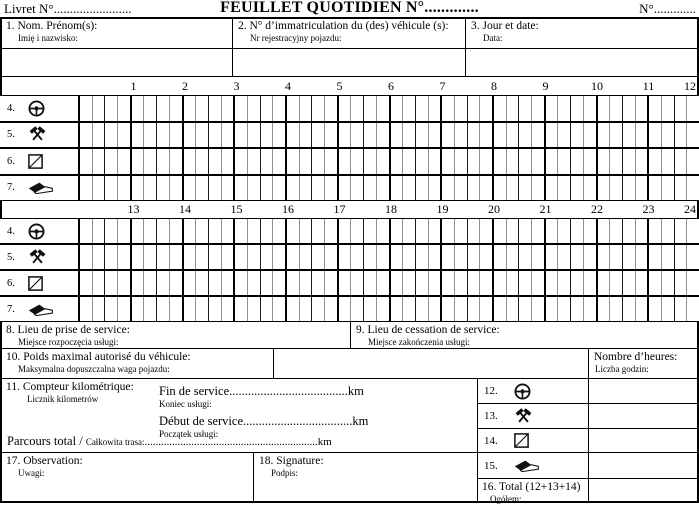 The image size is (699, 506). I want to click on signature-cell: 18. Signature: Podpis:, so click(365, 477).